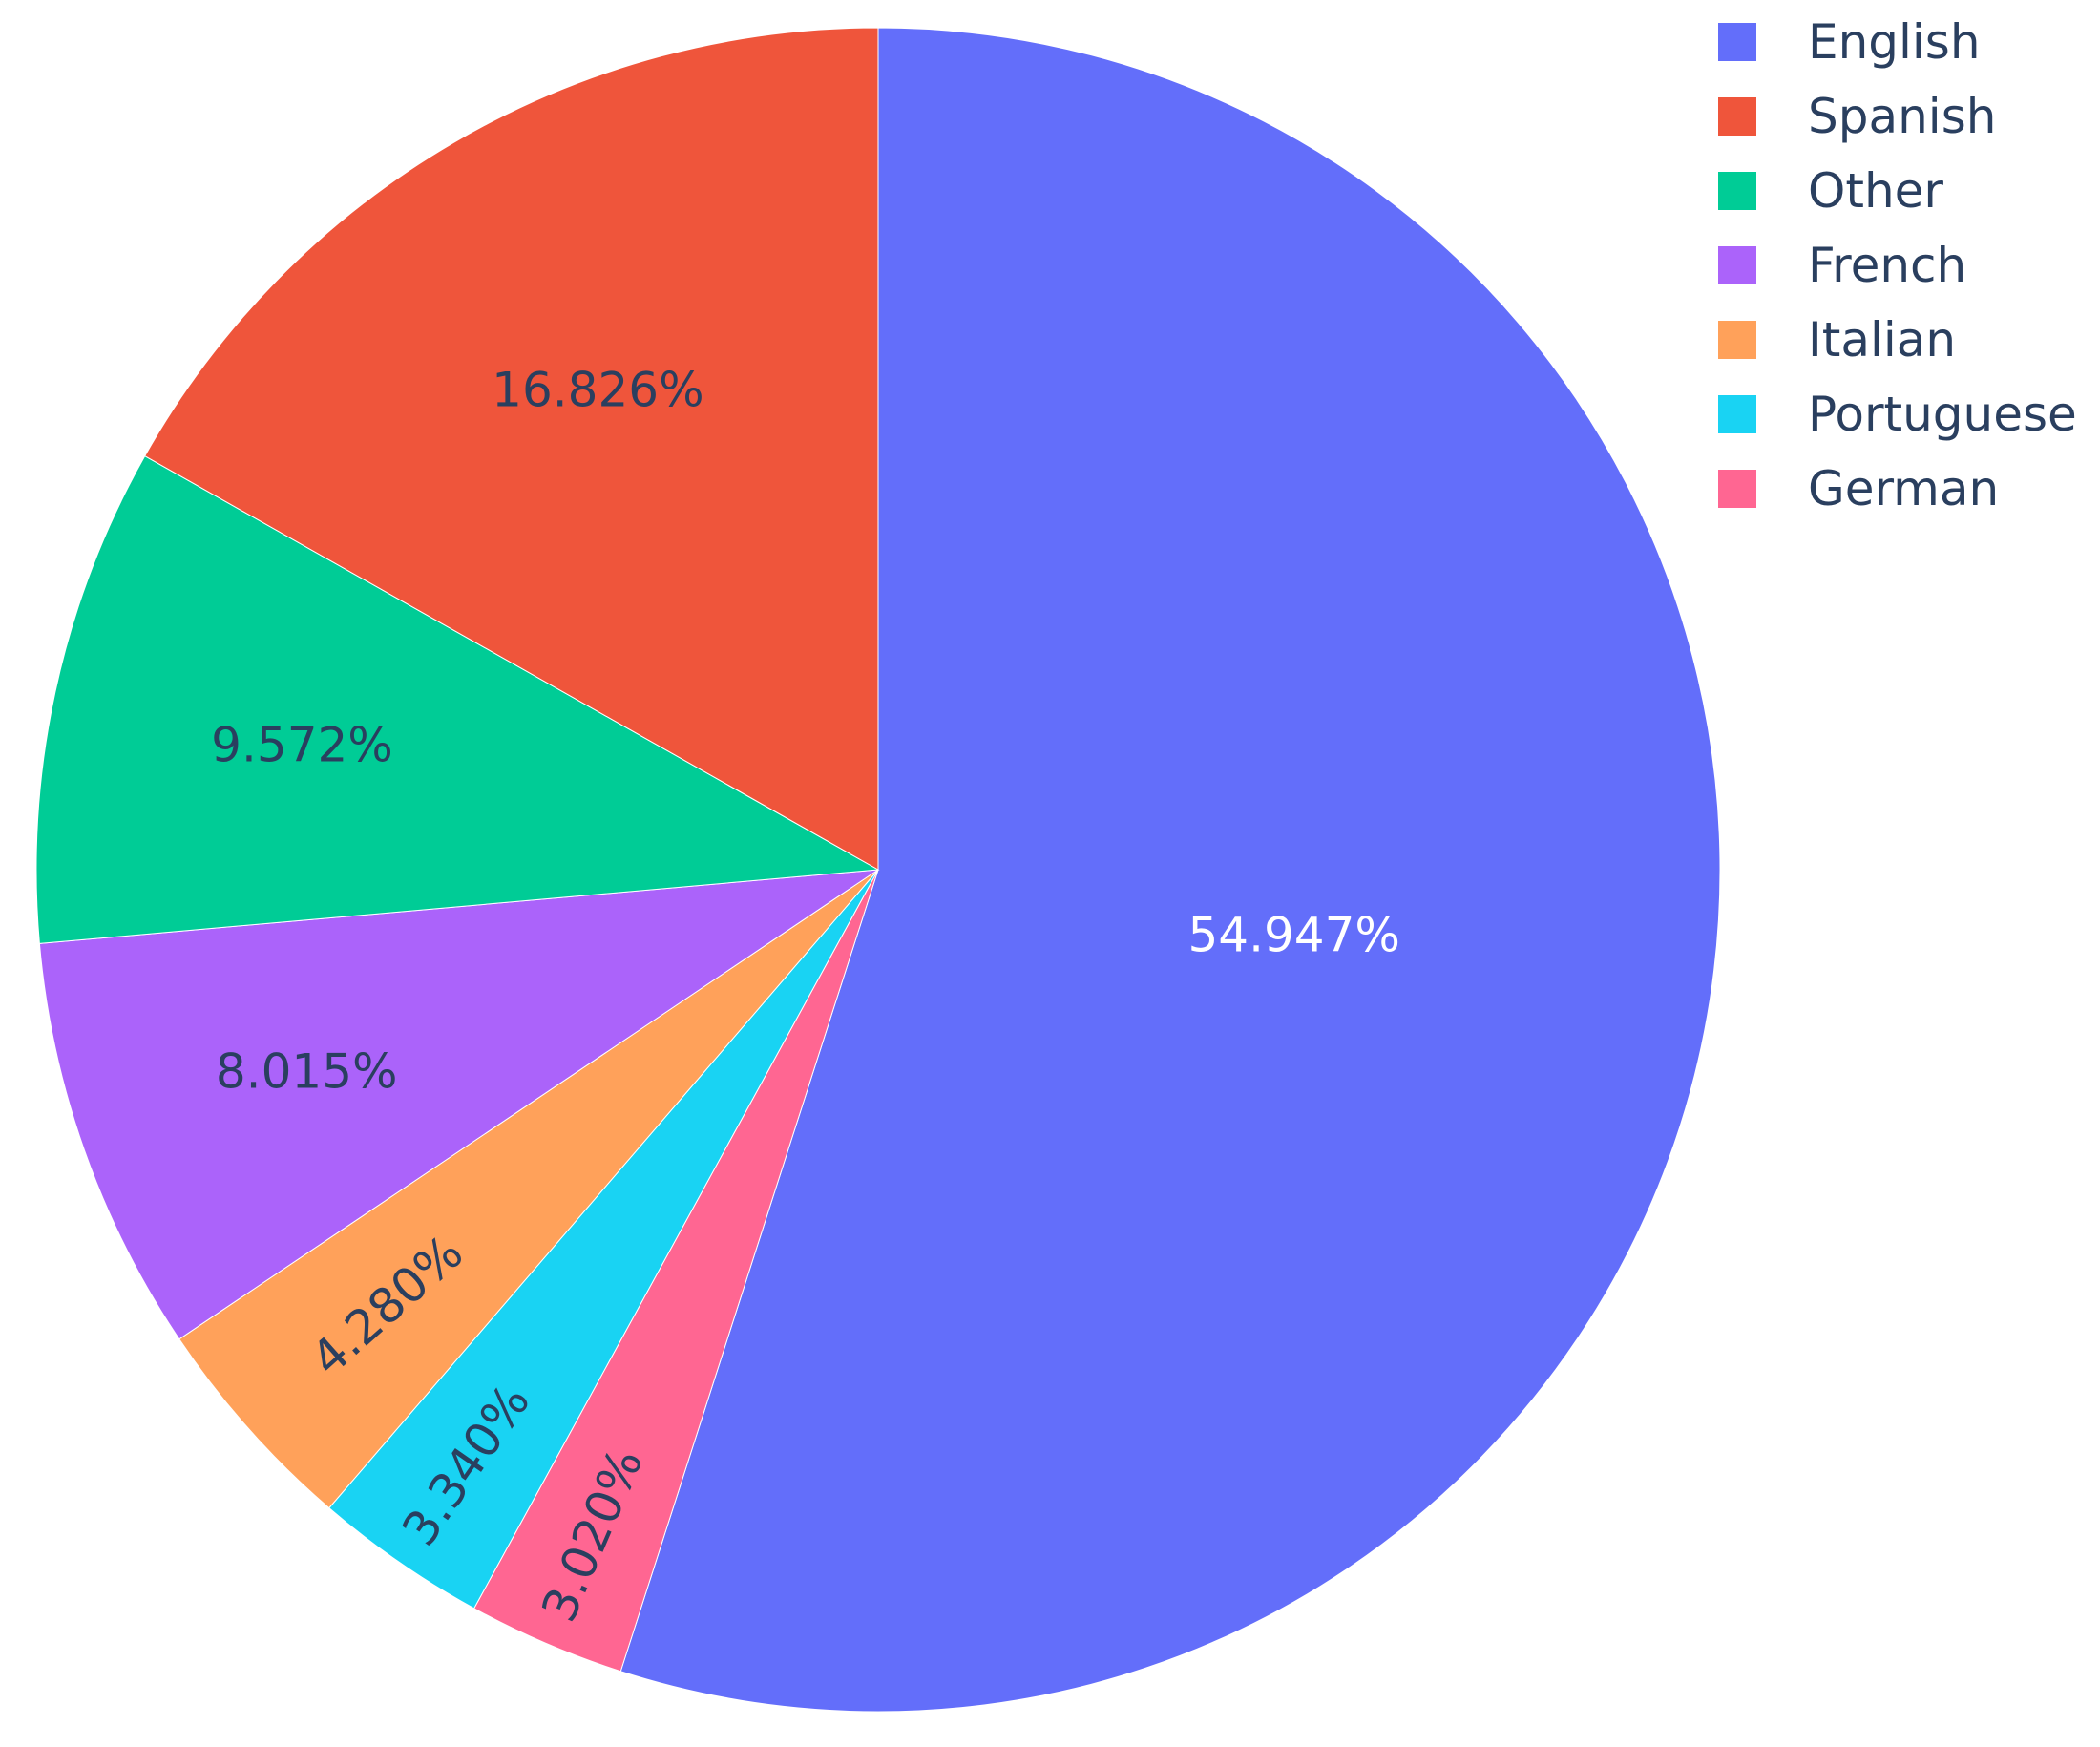  What do you see at coordinates (458, 699) in the screenshot?
I see `pie-slice-other` at bounding box center [458, 699].